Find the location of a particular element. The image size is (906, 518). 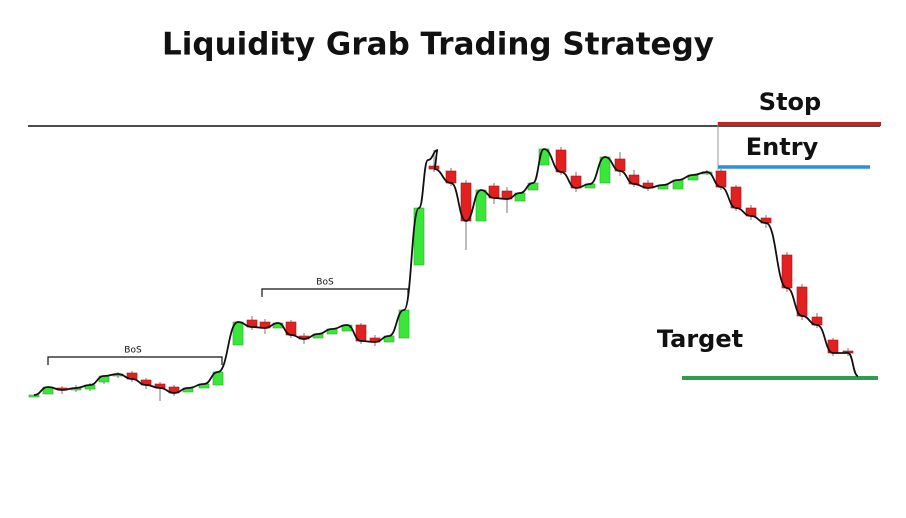

title: Liquidity Grab Trading Strategy is located at coordinates (438, 45).